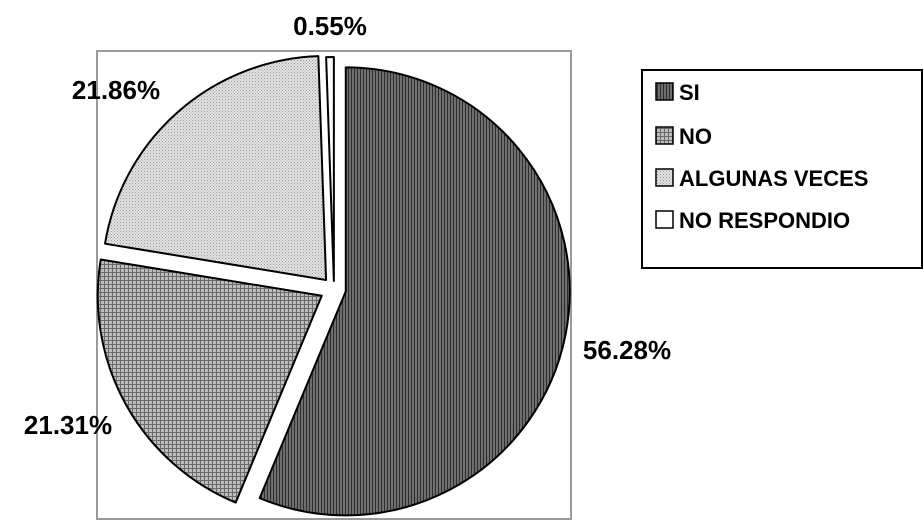 Image resolution: width=924 pixels, height=524 pixels. I want to click on legend-swatch-algunas-veces, so click(664, 177).